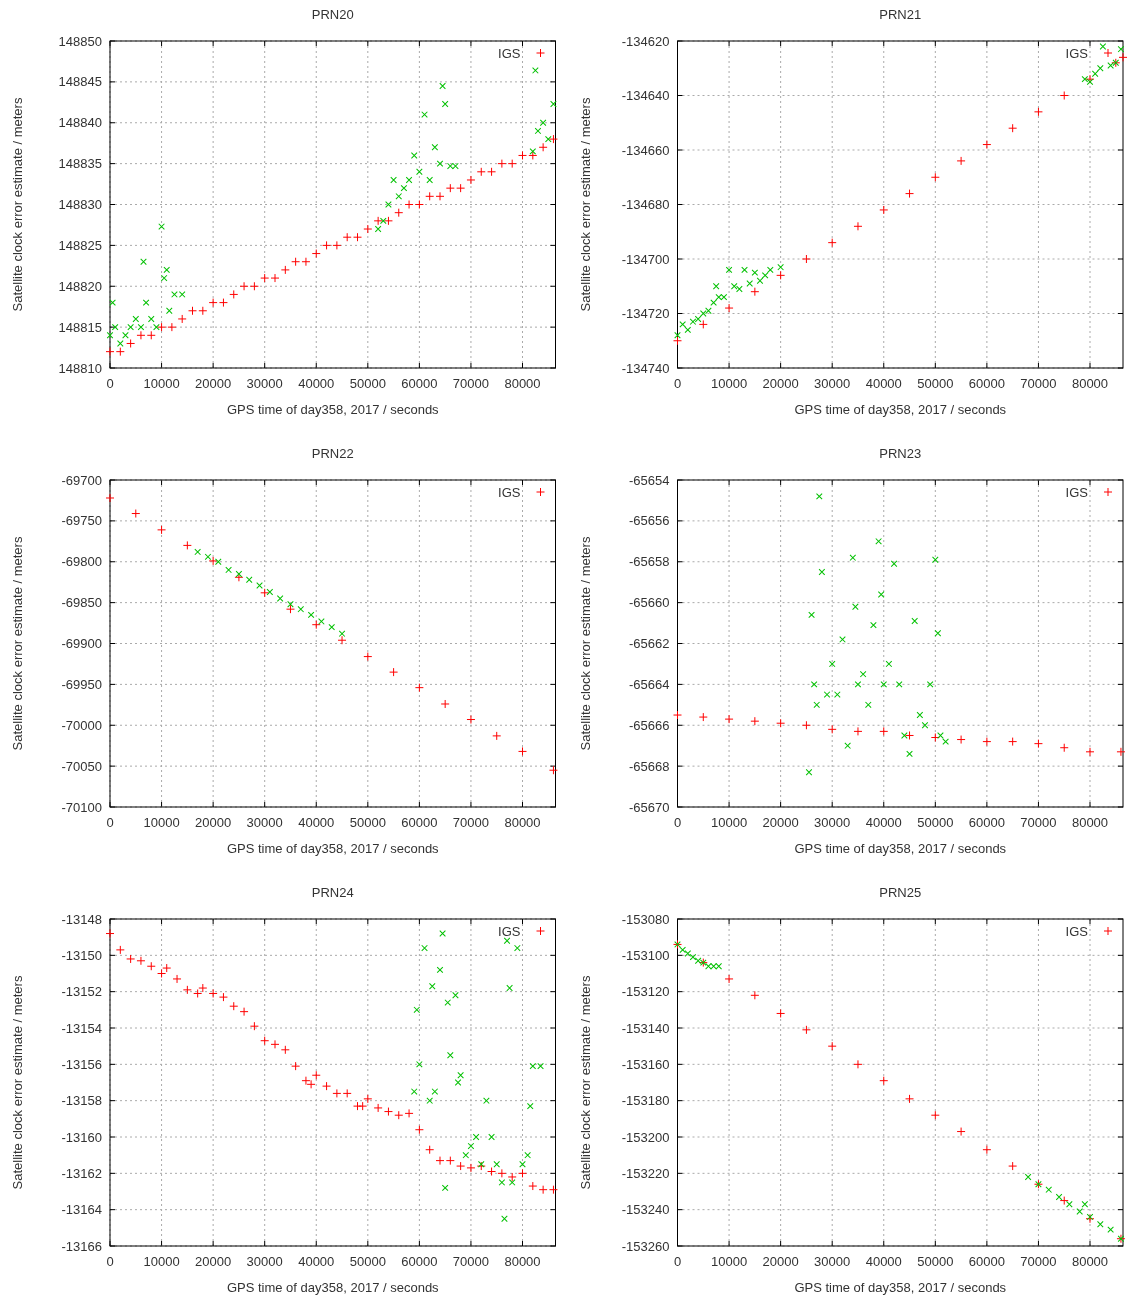 The width and height of the screenshot is (1135, 1299). I want to click on y-tick-label: -153120, so click(645, 992).